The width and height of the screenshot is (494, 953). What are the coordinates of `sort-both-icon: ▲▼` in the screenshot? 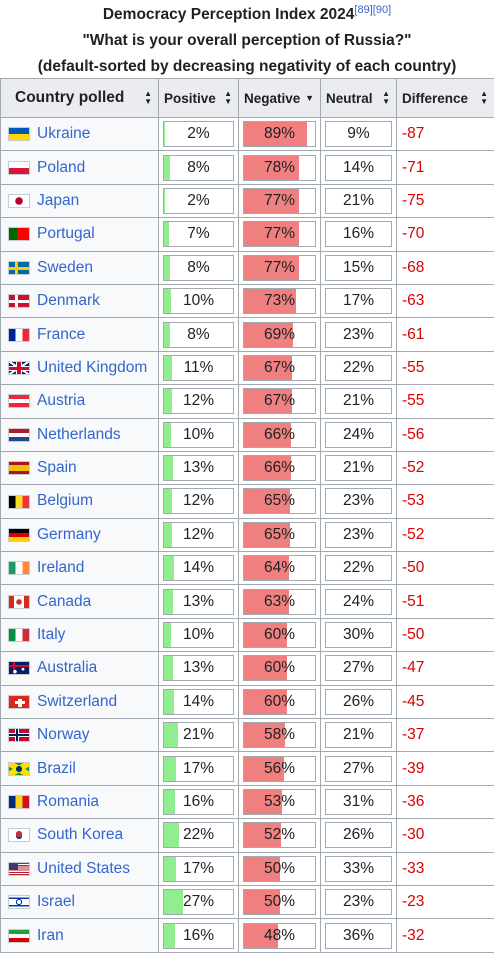 It's located at (228, 98).